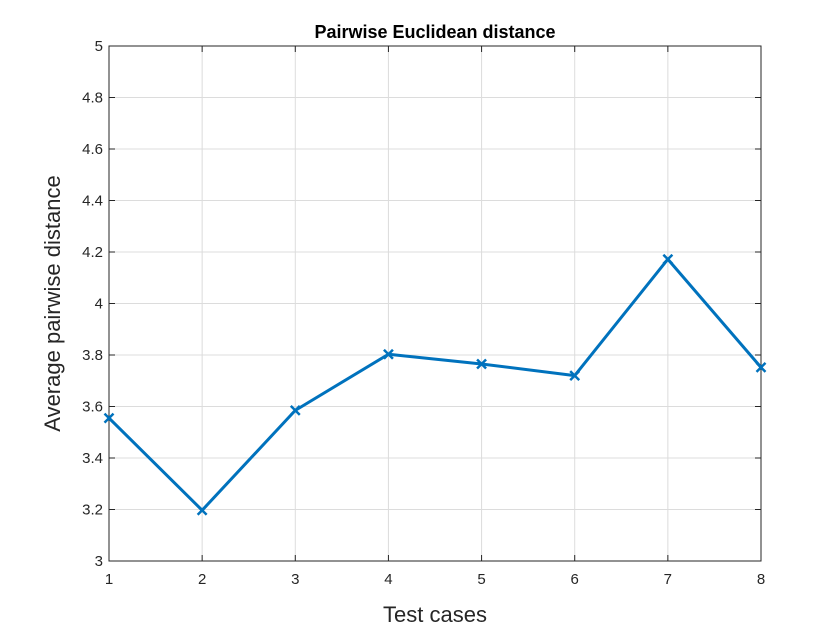  Describe the element at coordinates (92, 458) in the screenshot. I see `y-tick-label: 3.4` at that location.